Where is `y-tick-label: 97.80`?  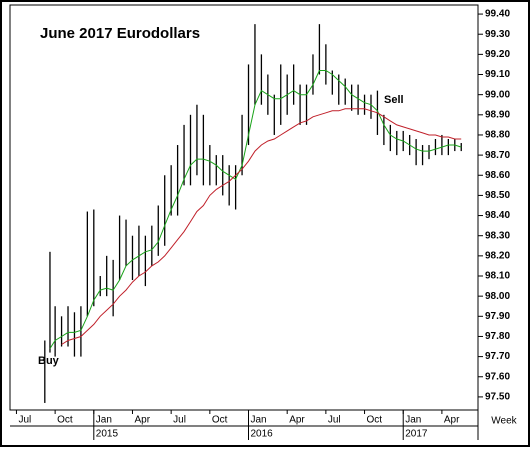 y-tick-label: 97.80 is located at coordinates (497, 336).